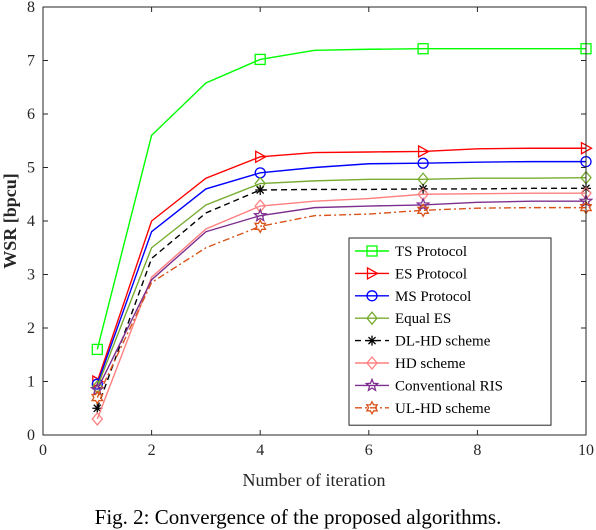 This screenshot has width=596, height=530. What do you see at coordinates (586, 450) in the screenshot?
I see `x-tick-label: 10` at bounding box center [586, 450].